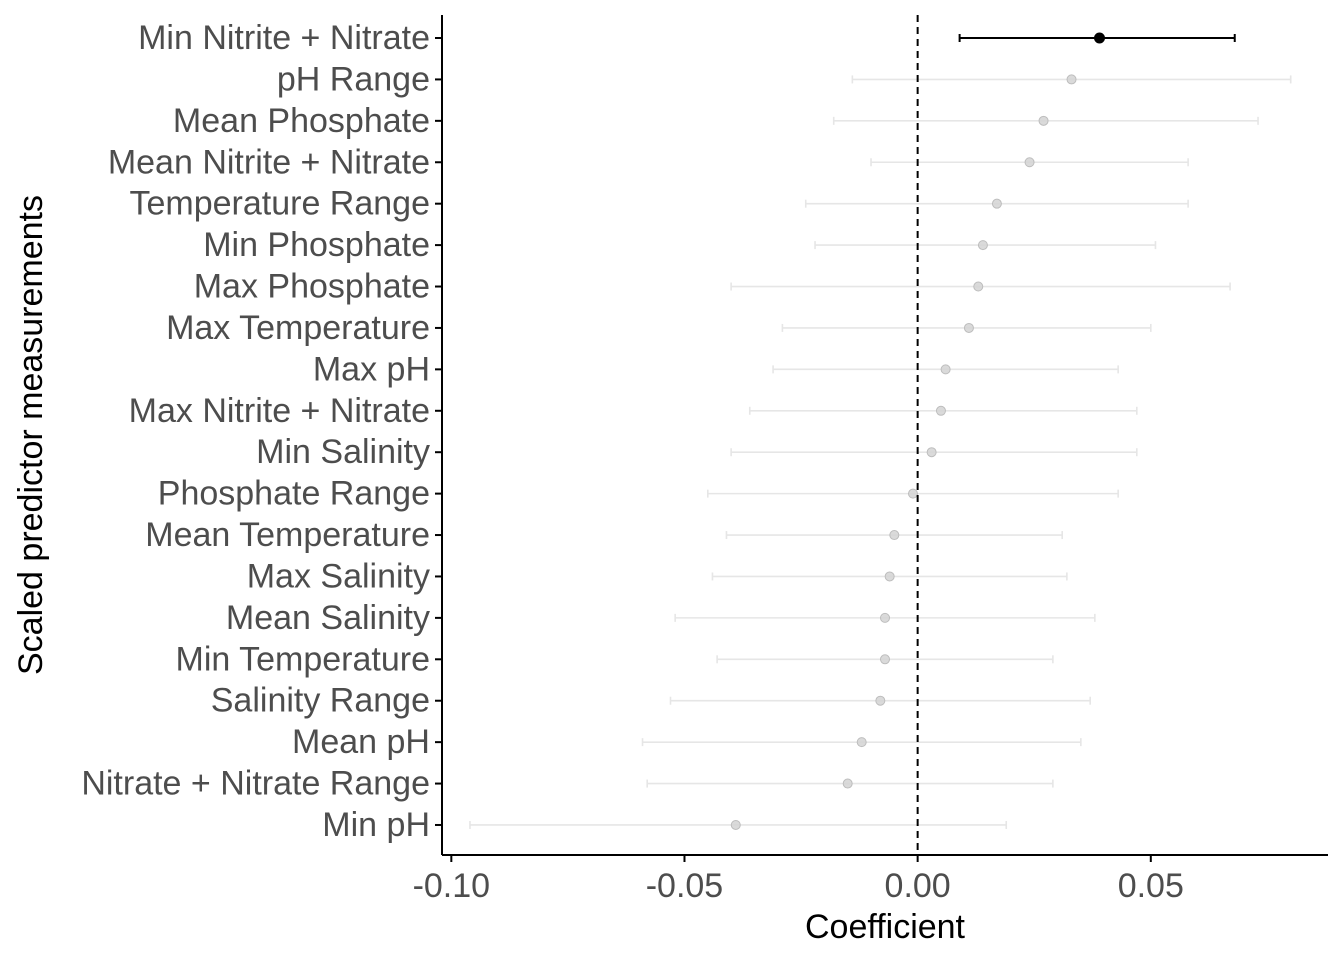 The width and height of the screenshot is (1344, 960). Describe the element at coordinates (353, 79) in the screenshot. I see `y-tick-label: pH Range` at that location.